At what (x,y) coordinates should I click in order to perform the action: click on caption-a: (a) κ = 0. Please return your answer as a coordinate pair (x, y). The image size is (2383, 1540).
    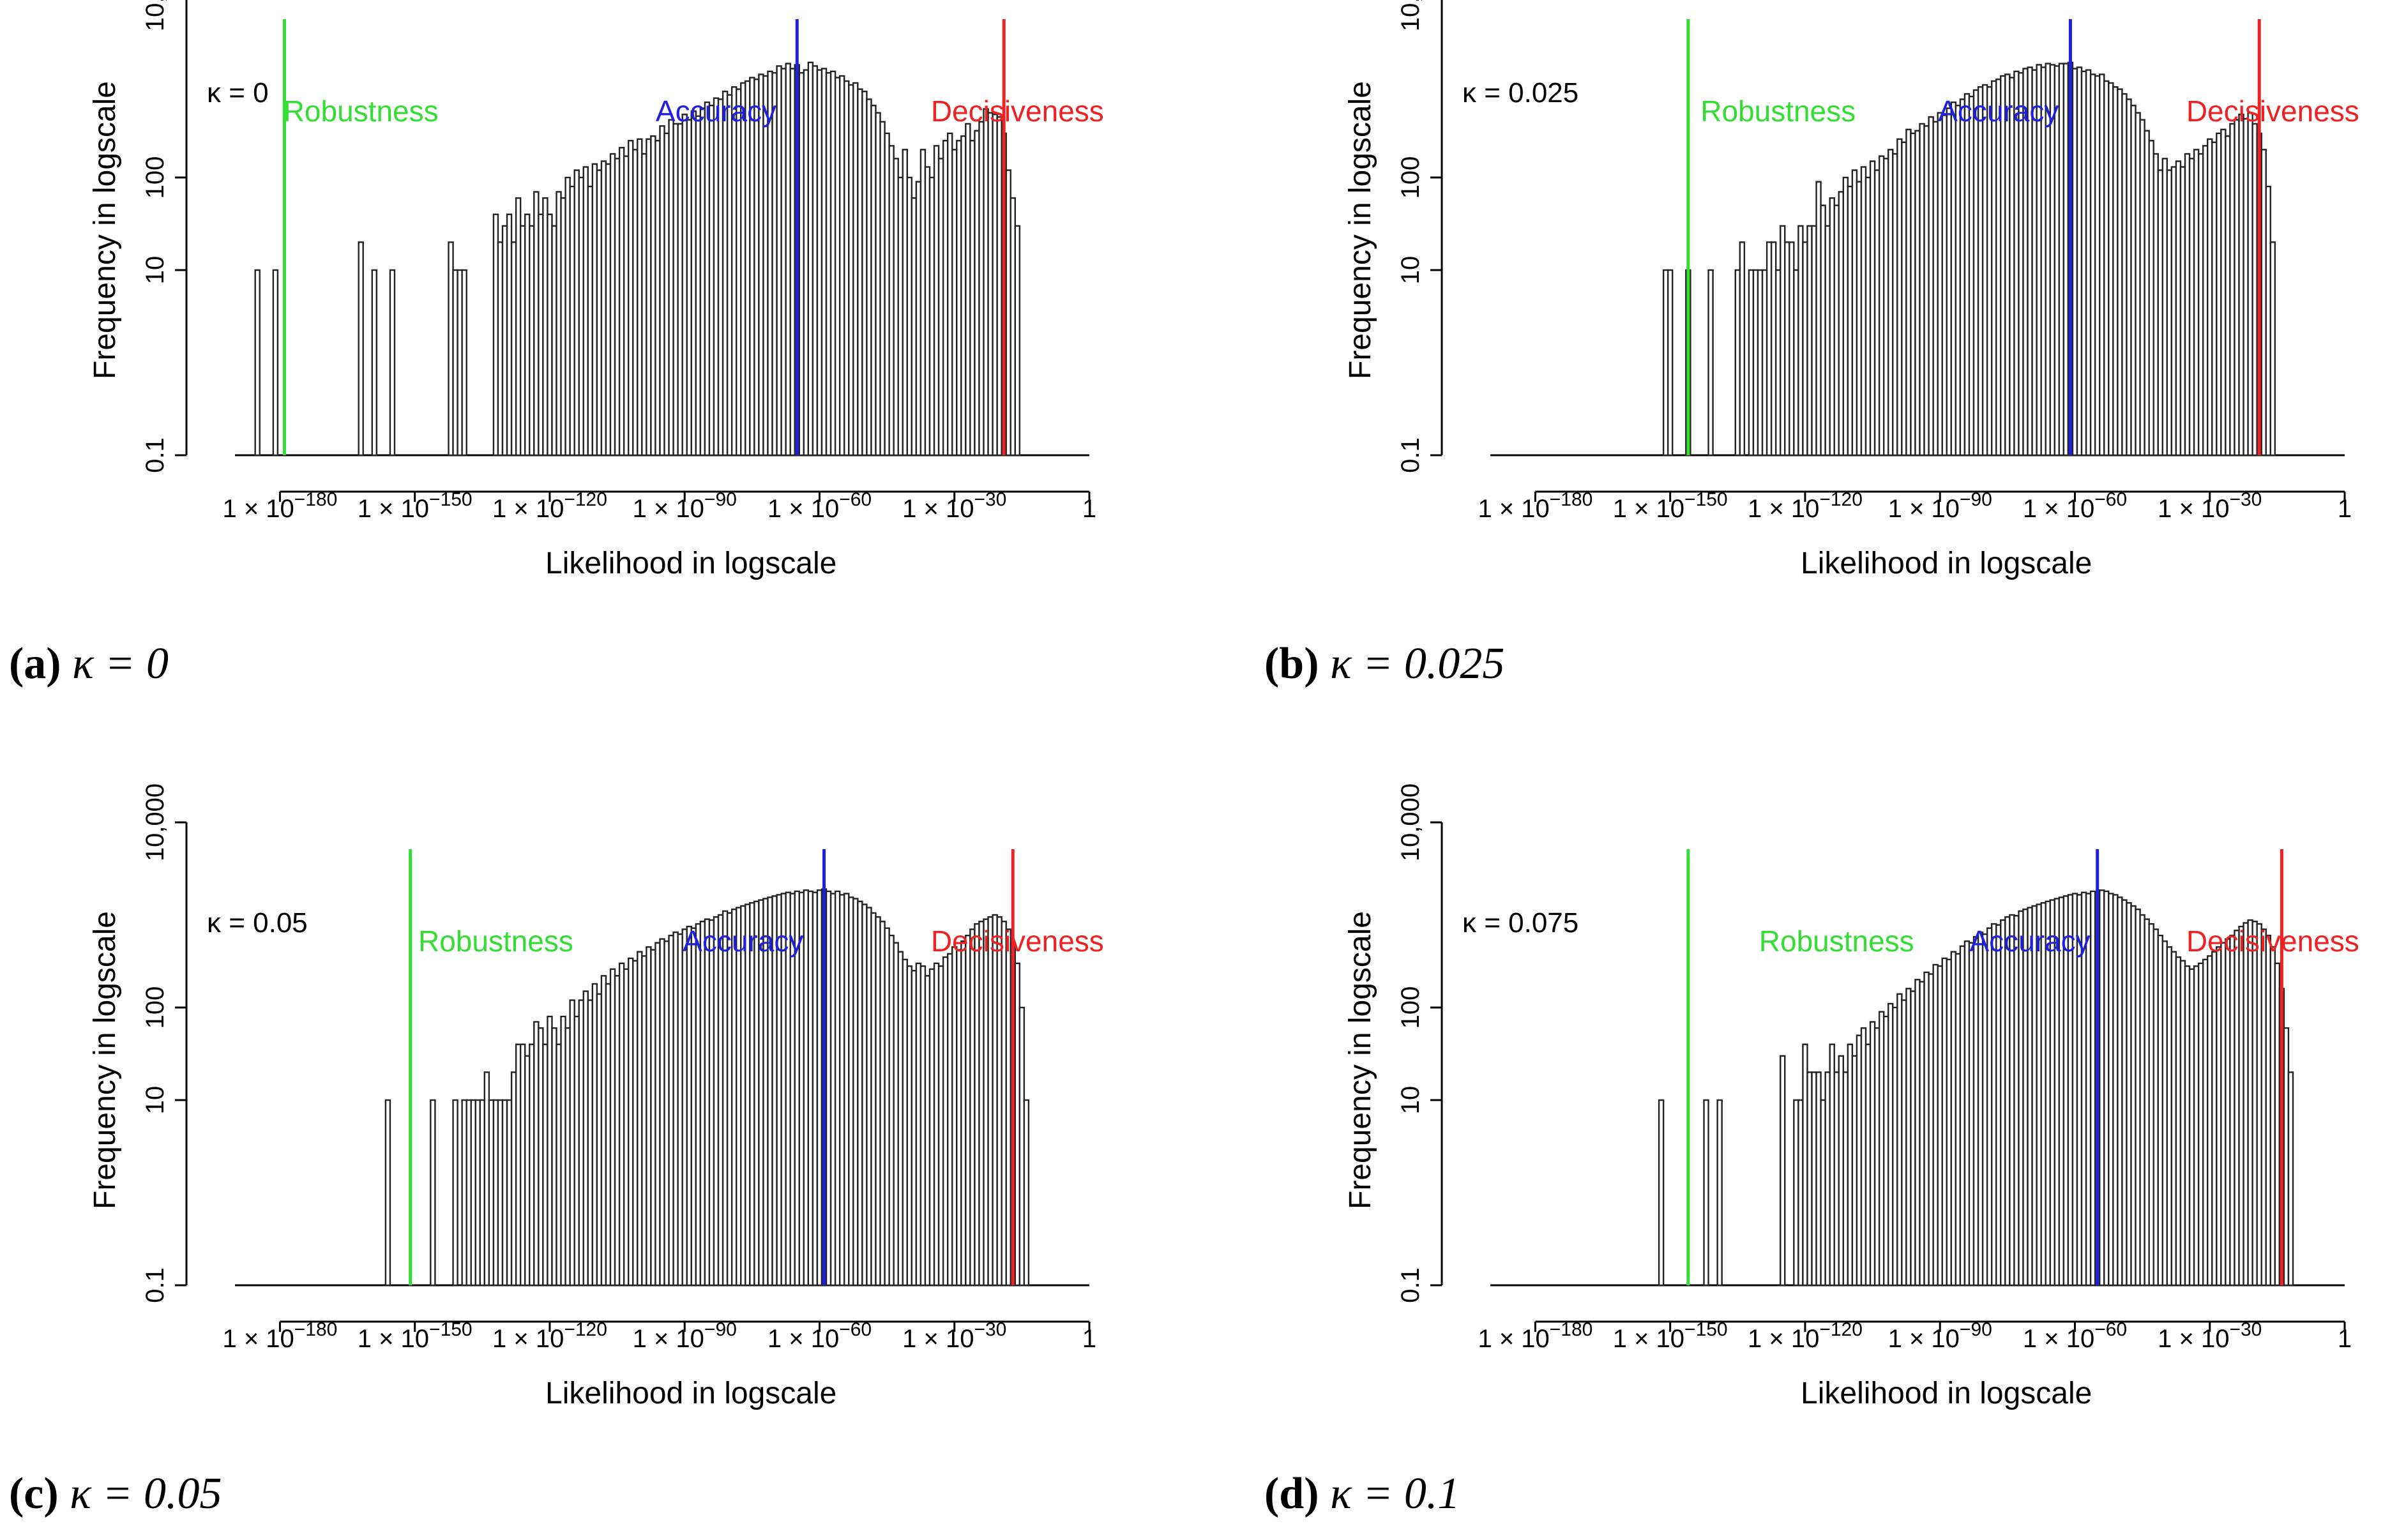
    Looking at the image, I should click on (89, 664).